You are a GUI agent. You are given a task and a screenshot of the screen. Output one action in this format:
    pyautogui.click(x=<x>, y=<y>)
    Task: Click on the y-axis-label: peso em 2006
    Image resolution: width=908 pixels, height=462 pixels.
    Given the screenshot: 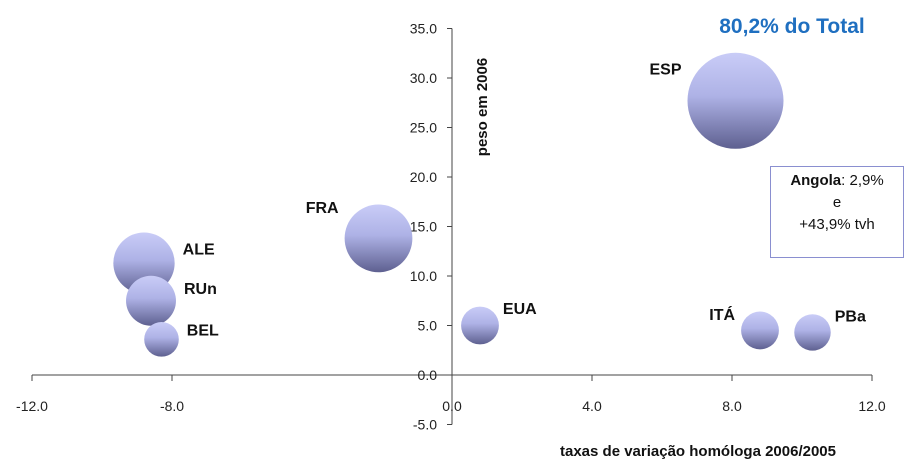 What is the action you would take?
    pyautogui.click(x=482, y=107)
    